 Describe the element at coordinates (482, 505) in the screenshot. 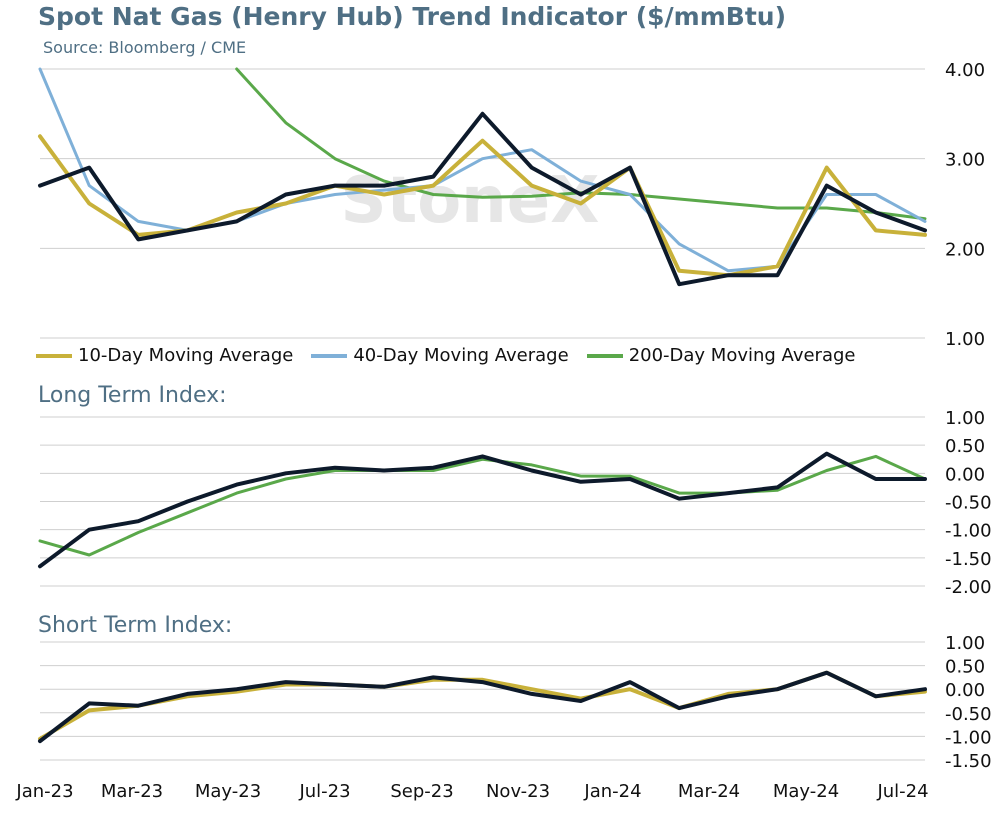

I see `series-line-p1-ma200` at that location.